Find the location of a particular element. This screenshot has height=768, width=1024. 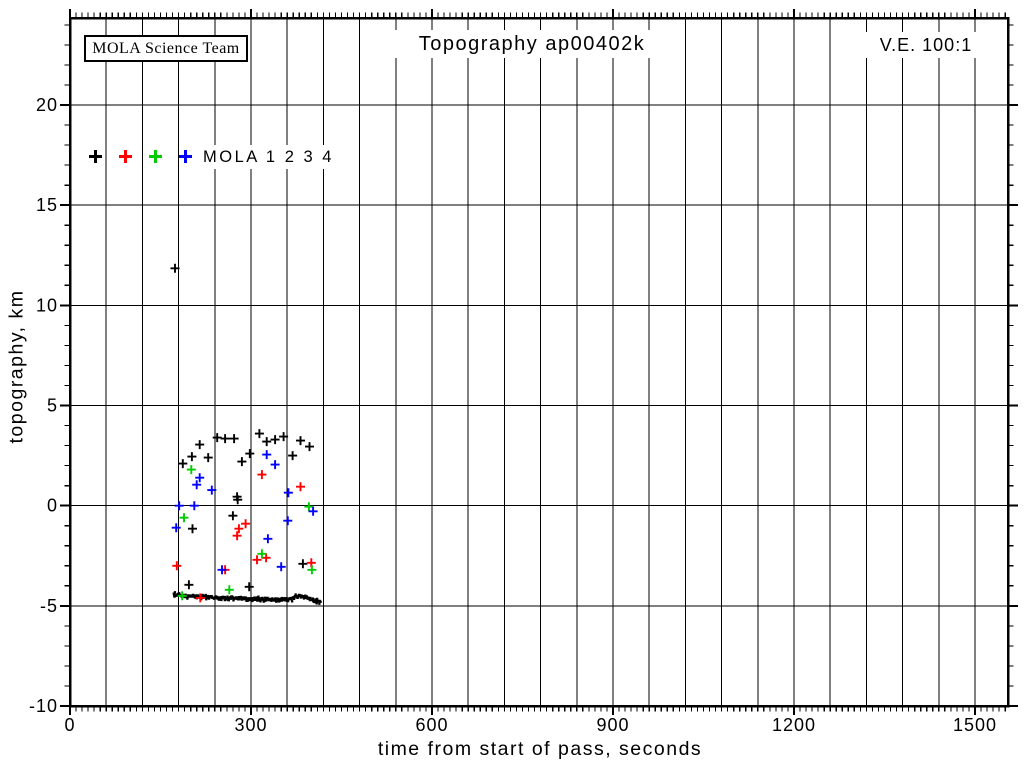

svg-text: 600 is located at coordinates (431, 725).